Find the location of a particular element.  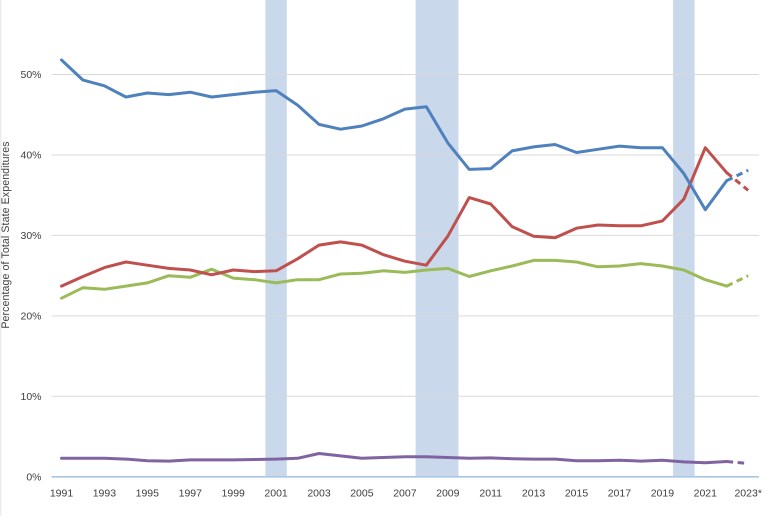

svg-text: 2007 is located at coordinates (405, 494).